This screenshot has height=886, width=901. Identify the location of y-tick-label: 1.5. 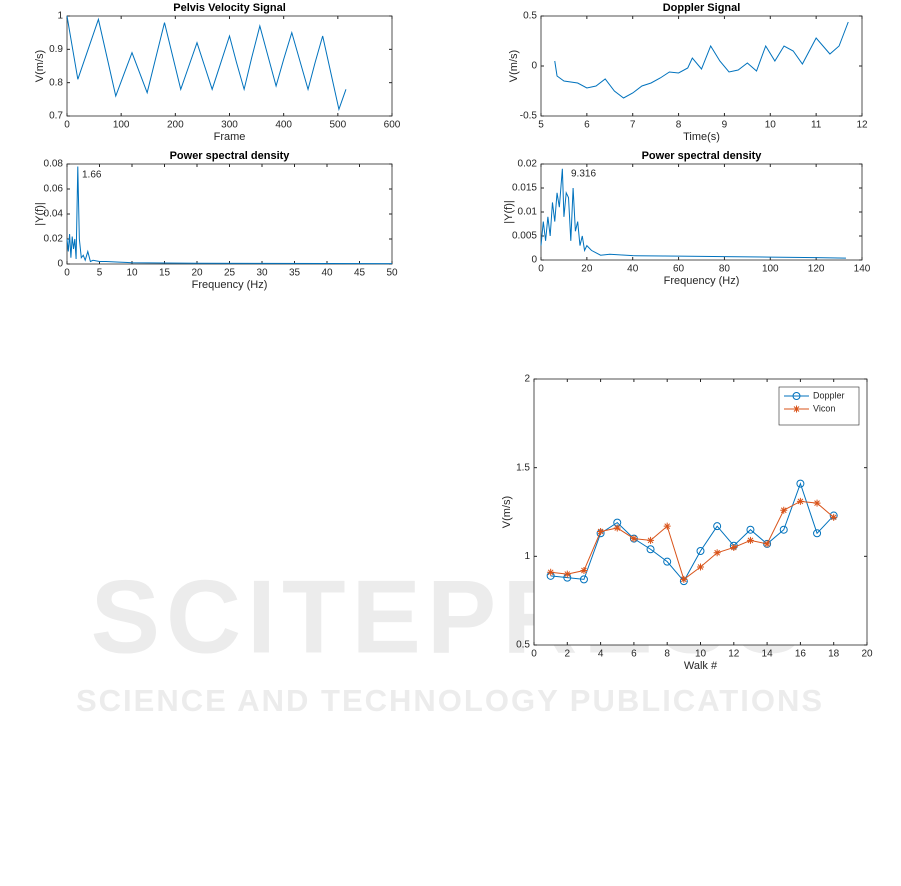
(523, 467).